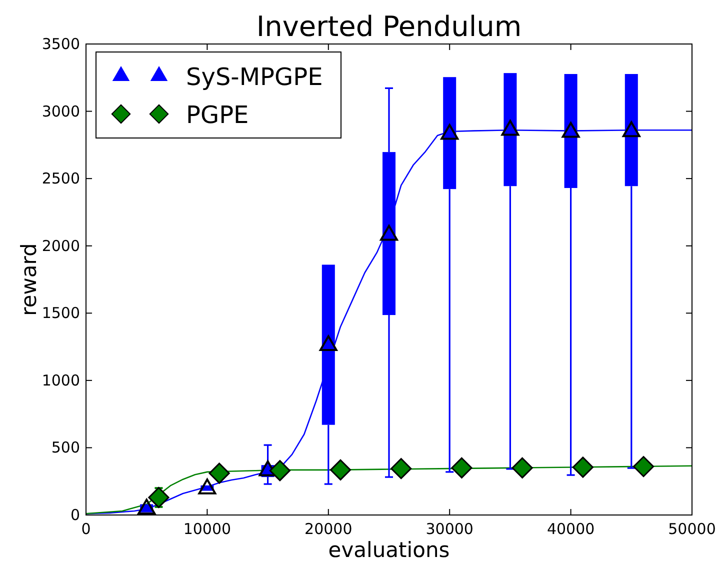 The height and width of the screenshot is (561, 719). What do you see at coordinates (692, 529) in the screenshot?
I see `x-tick-label: 50000` at bounding box center [692, 529].